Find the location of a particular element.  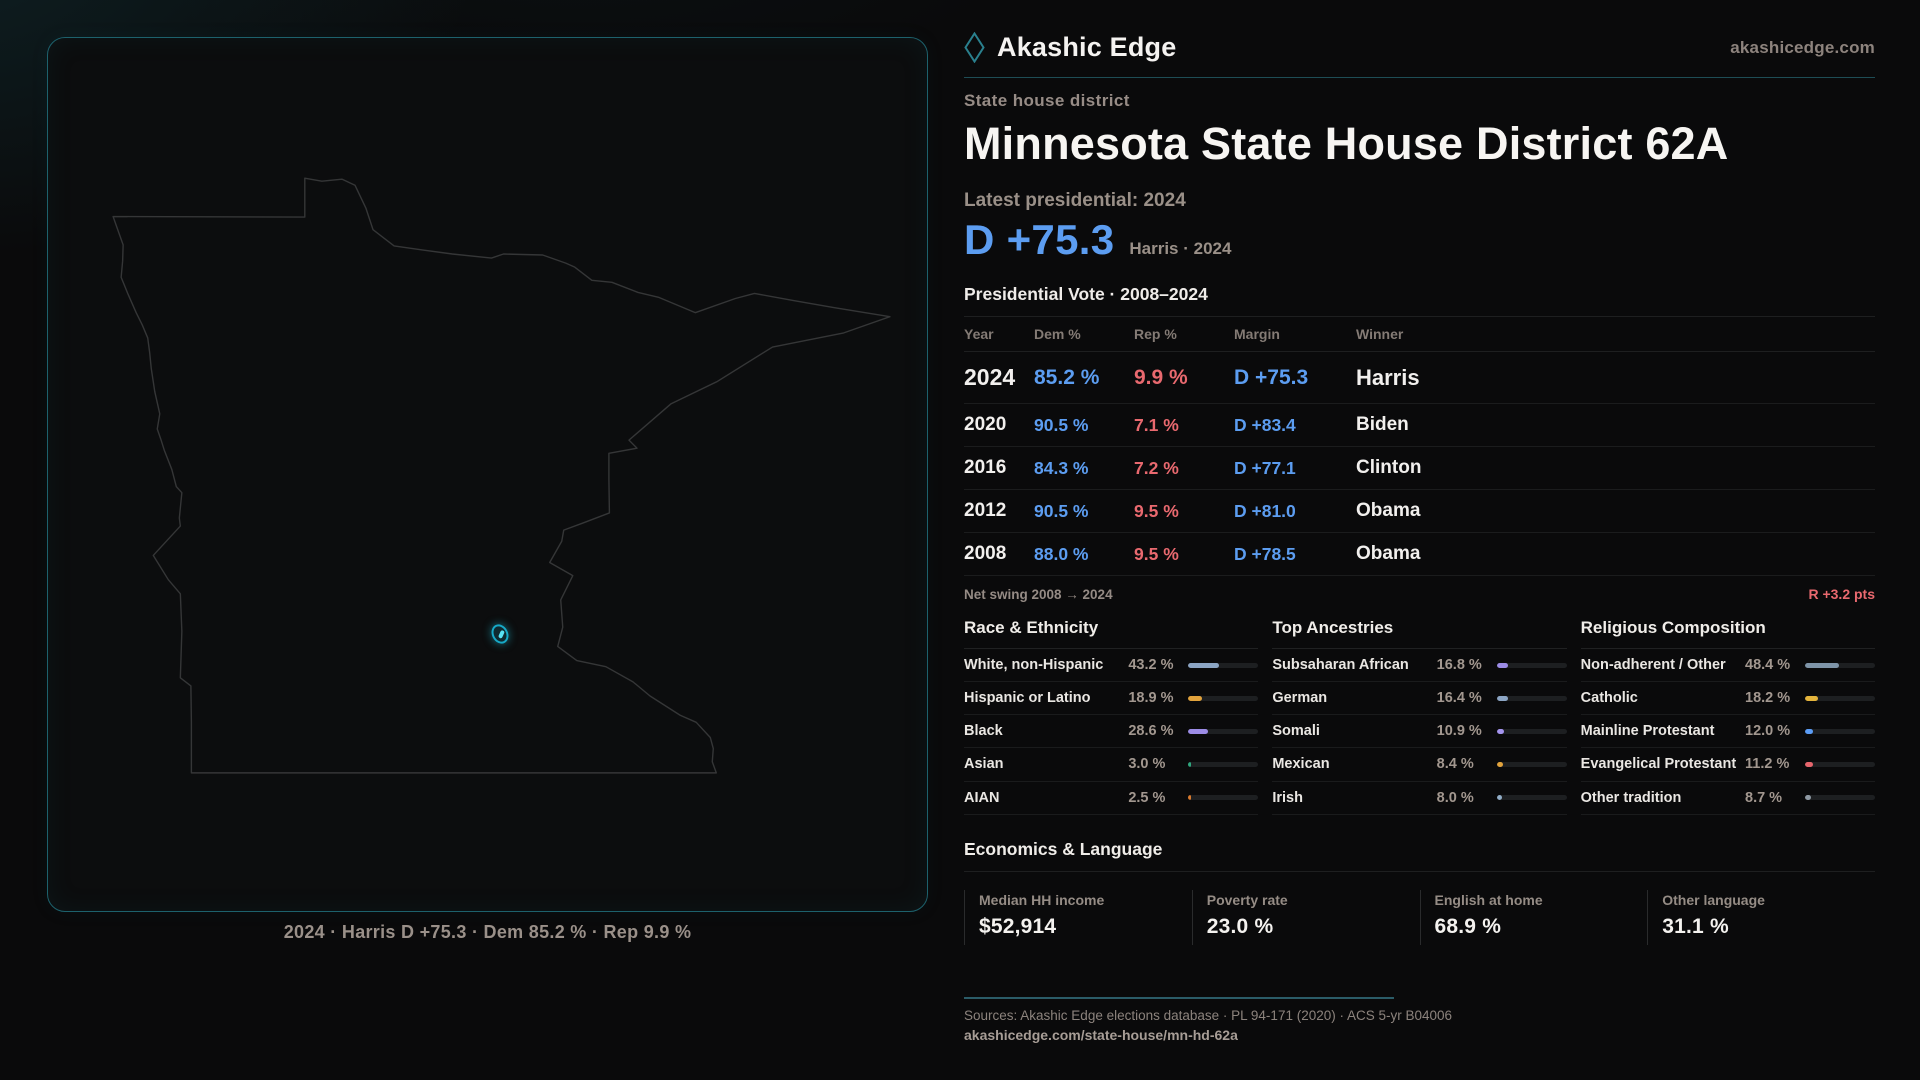

list-item: Somali 10.9 % is located at coordinates (1419, 732).